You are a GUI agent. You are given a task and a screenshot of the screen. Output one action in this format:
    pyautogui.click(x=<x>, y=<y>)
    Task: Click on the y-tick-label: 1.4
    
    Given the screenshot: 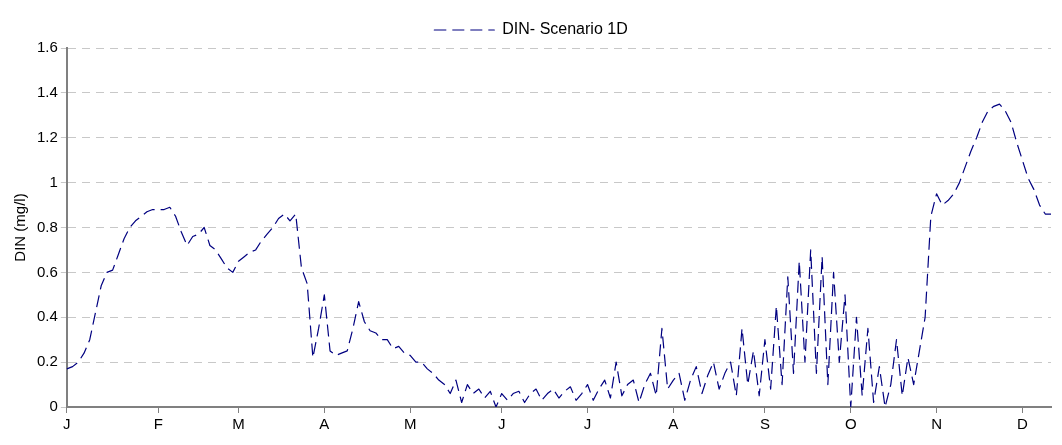 What is the action you would take?
    pyautogui.click(x=47, y=92)
    